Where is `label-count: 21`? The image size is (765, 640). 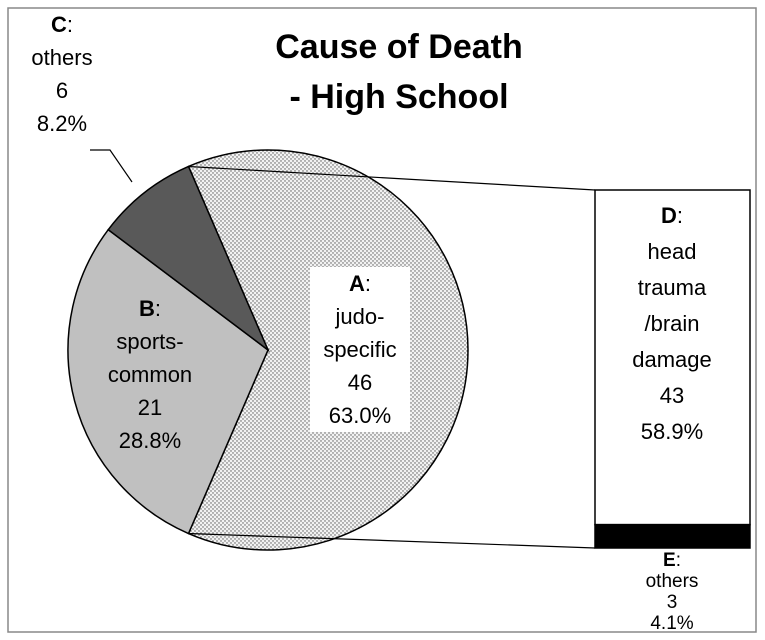
label-count: 21 is located at coordinates (150, 407).